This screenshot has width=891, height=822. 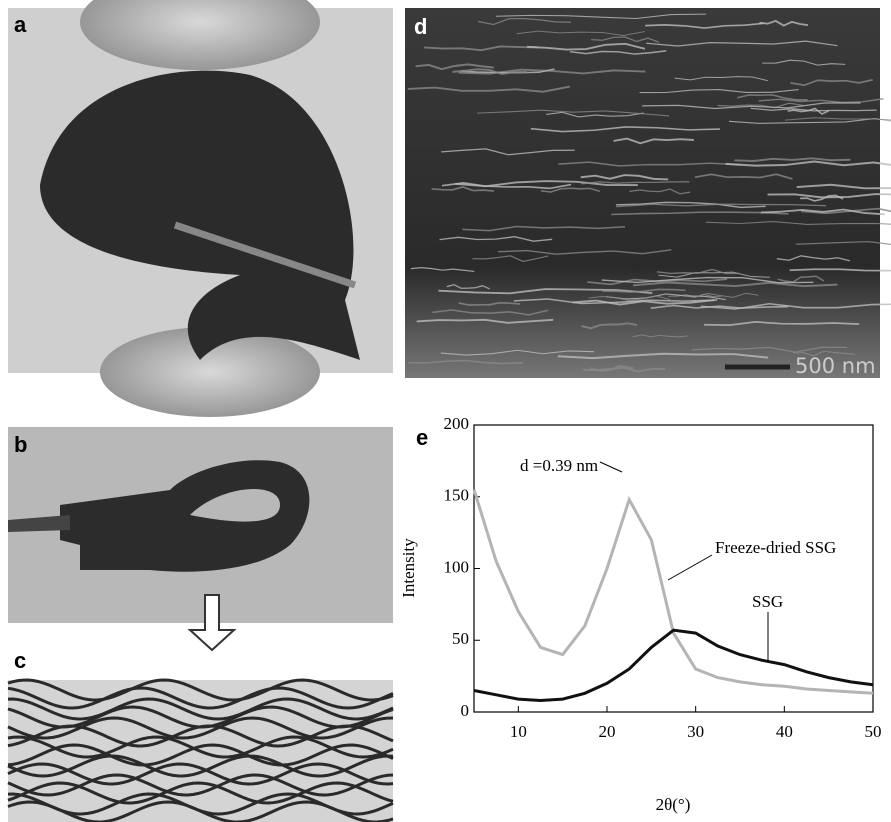 I want to click on panel-label: e, so click(x=422, y=437).